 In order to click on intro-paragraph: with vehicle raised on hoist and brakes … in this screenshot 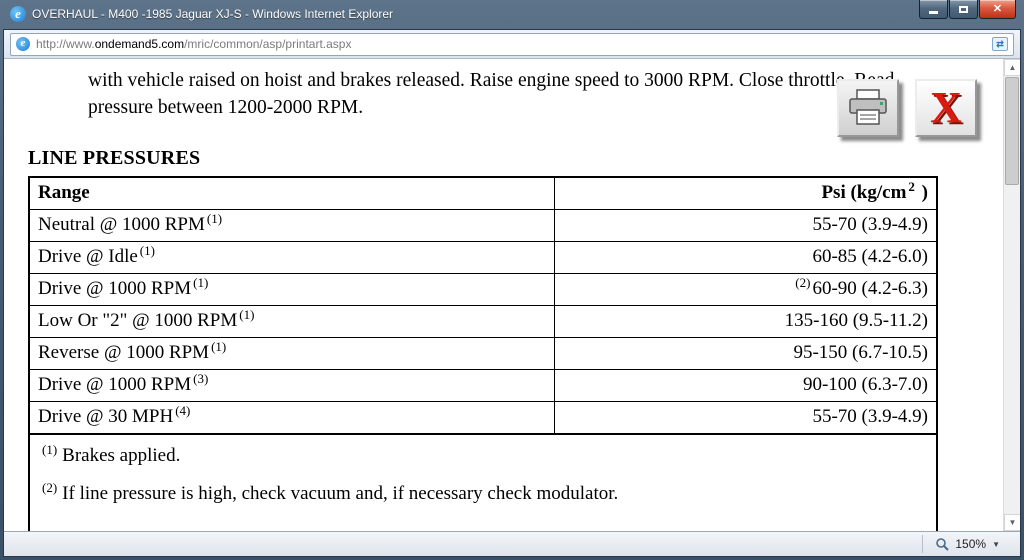, I will do `click(491, 94)`.